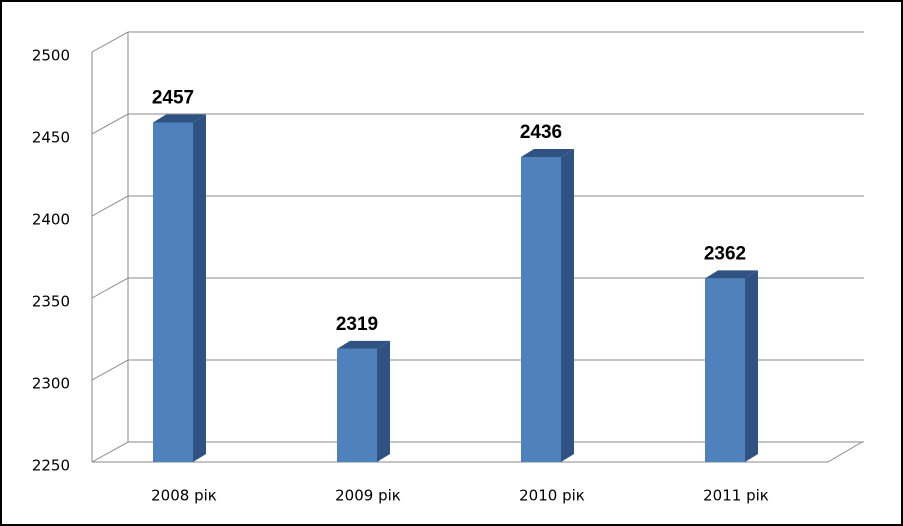 The width and height of the screenshot is (903, 526). What do you see at coordinates (51, 138) in the screenshot?
I see `y-tick-label: 2450` at bounding box center [51, 138].